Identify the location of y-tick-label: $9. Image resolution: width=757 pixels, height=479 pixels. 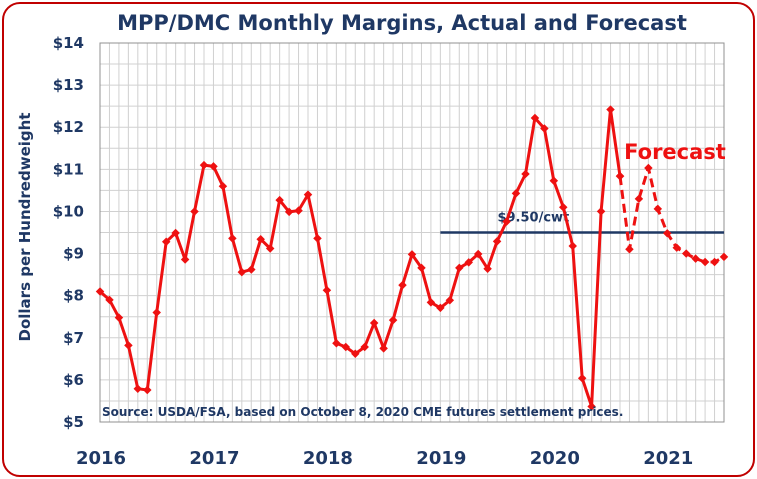
(73, 254).